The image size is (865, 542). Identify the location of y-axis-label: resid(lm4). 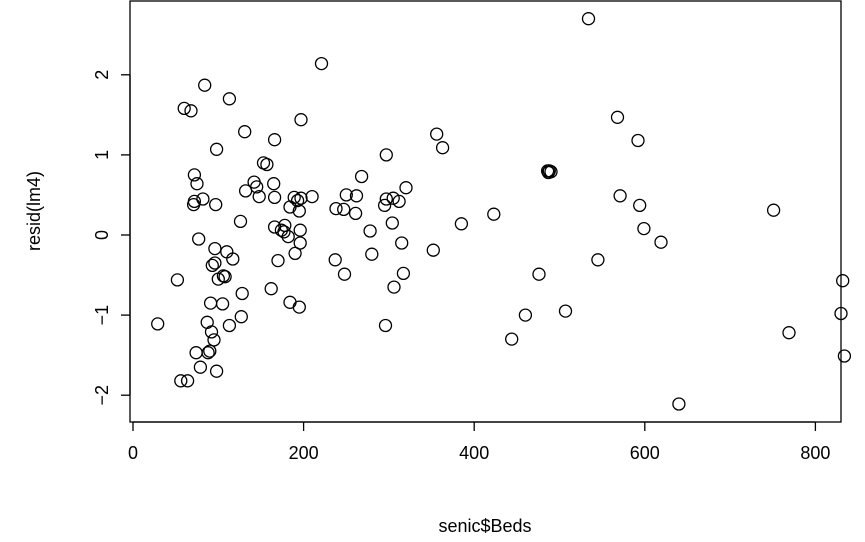
(34, 211).